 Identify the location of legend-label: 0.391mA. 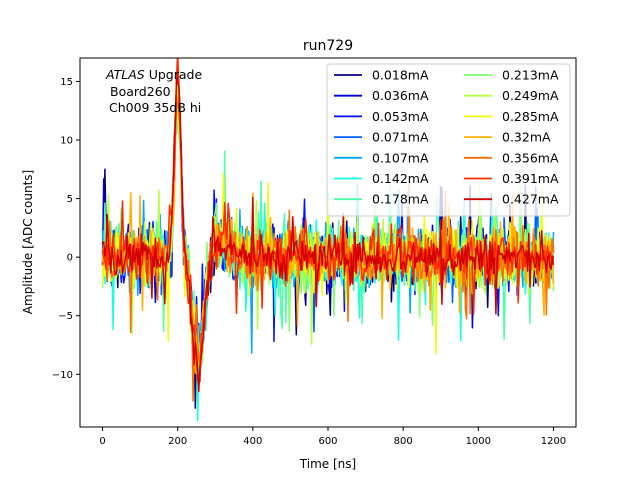
(530, 178).